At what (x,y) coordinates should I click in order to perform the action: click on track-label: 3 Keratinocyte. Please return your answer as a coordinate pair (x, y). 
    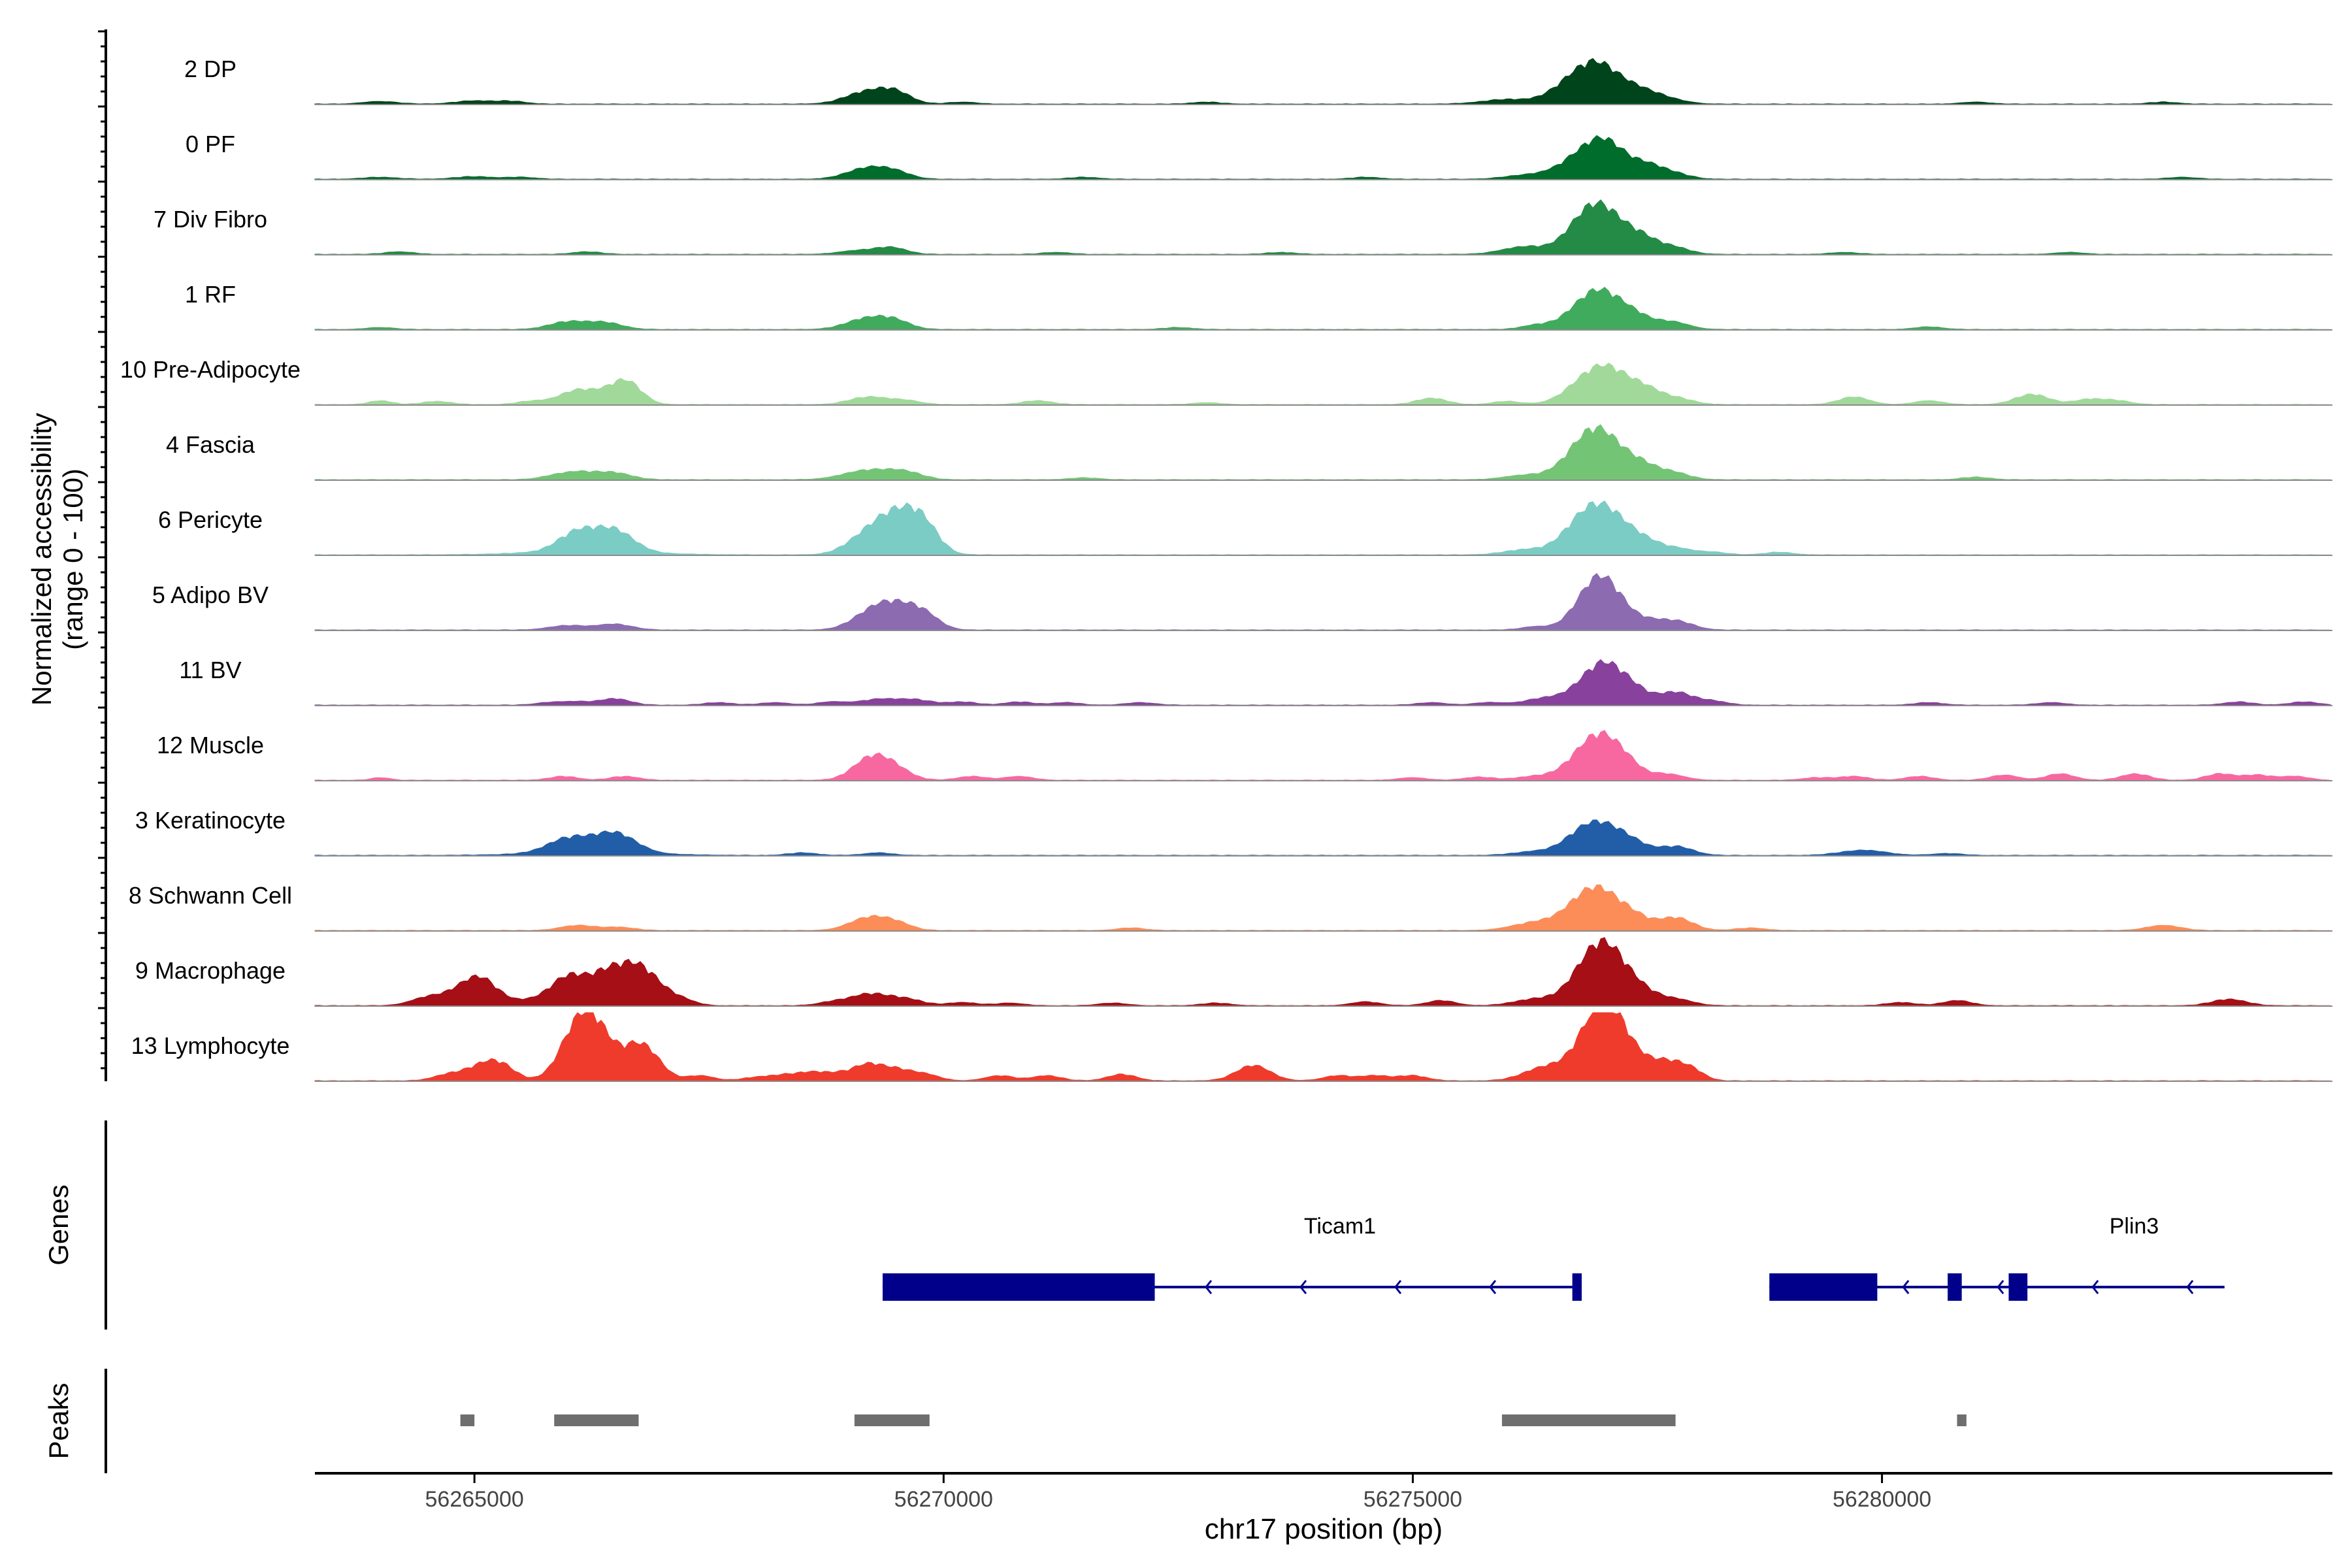
    Looking at the image, I should click on (210, 820).